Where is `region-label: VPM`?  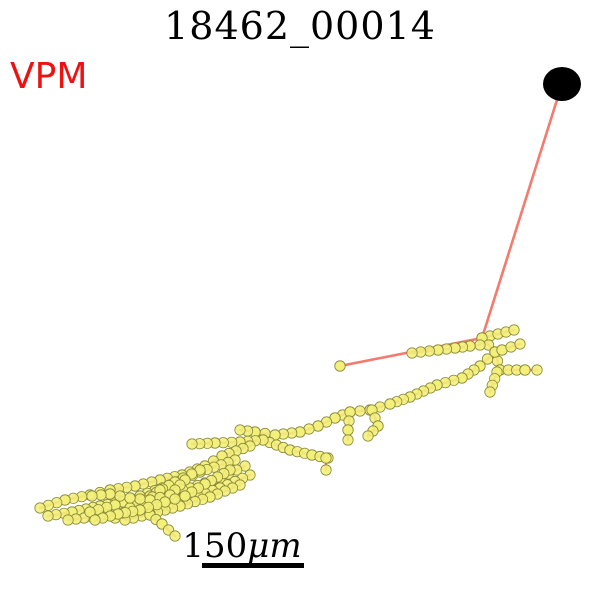
region-label: VPM is located at coordinates (49, 76).